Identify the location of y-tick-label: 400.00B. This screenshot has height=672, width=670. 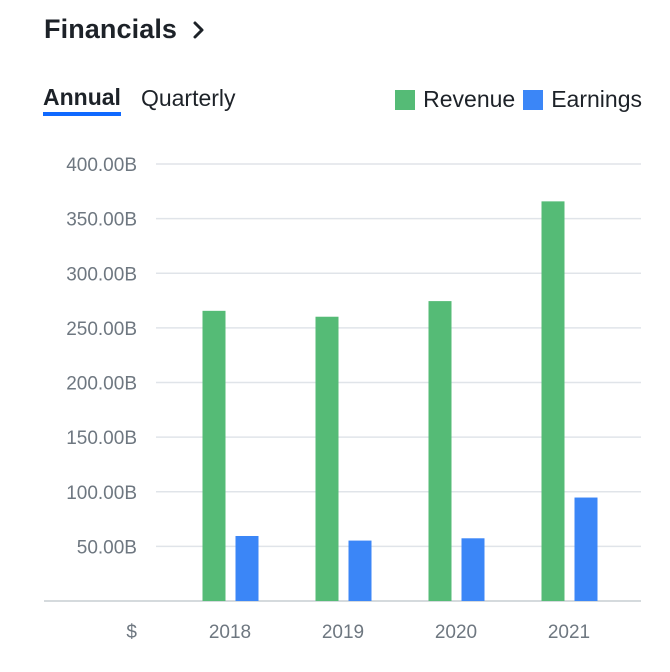
(101, 165).